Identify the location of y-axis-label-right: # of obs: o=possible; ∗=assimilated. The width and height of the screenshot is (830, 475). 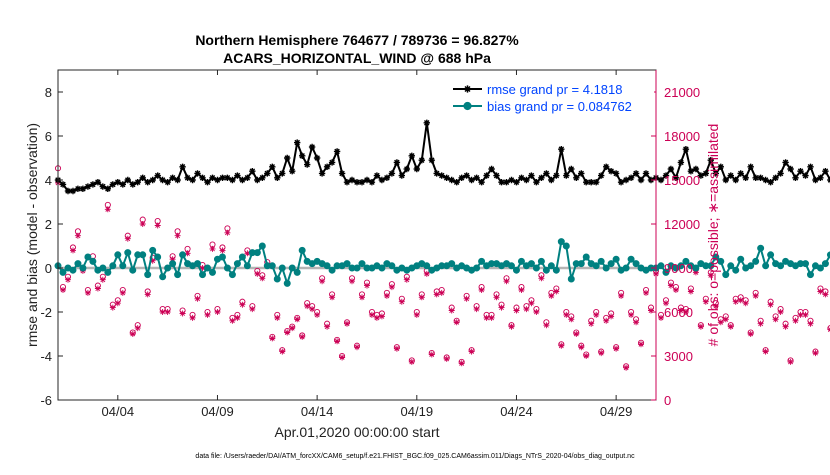
(713, 235).